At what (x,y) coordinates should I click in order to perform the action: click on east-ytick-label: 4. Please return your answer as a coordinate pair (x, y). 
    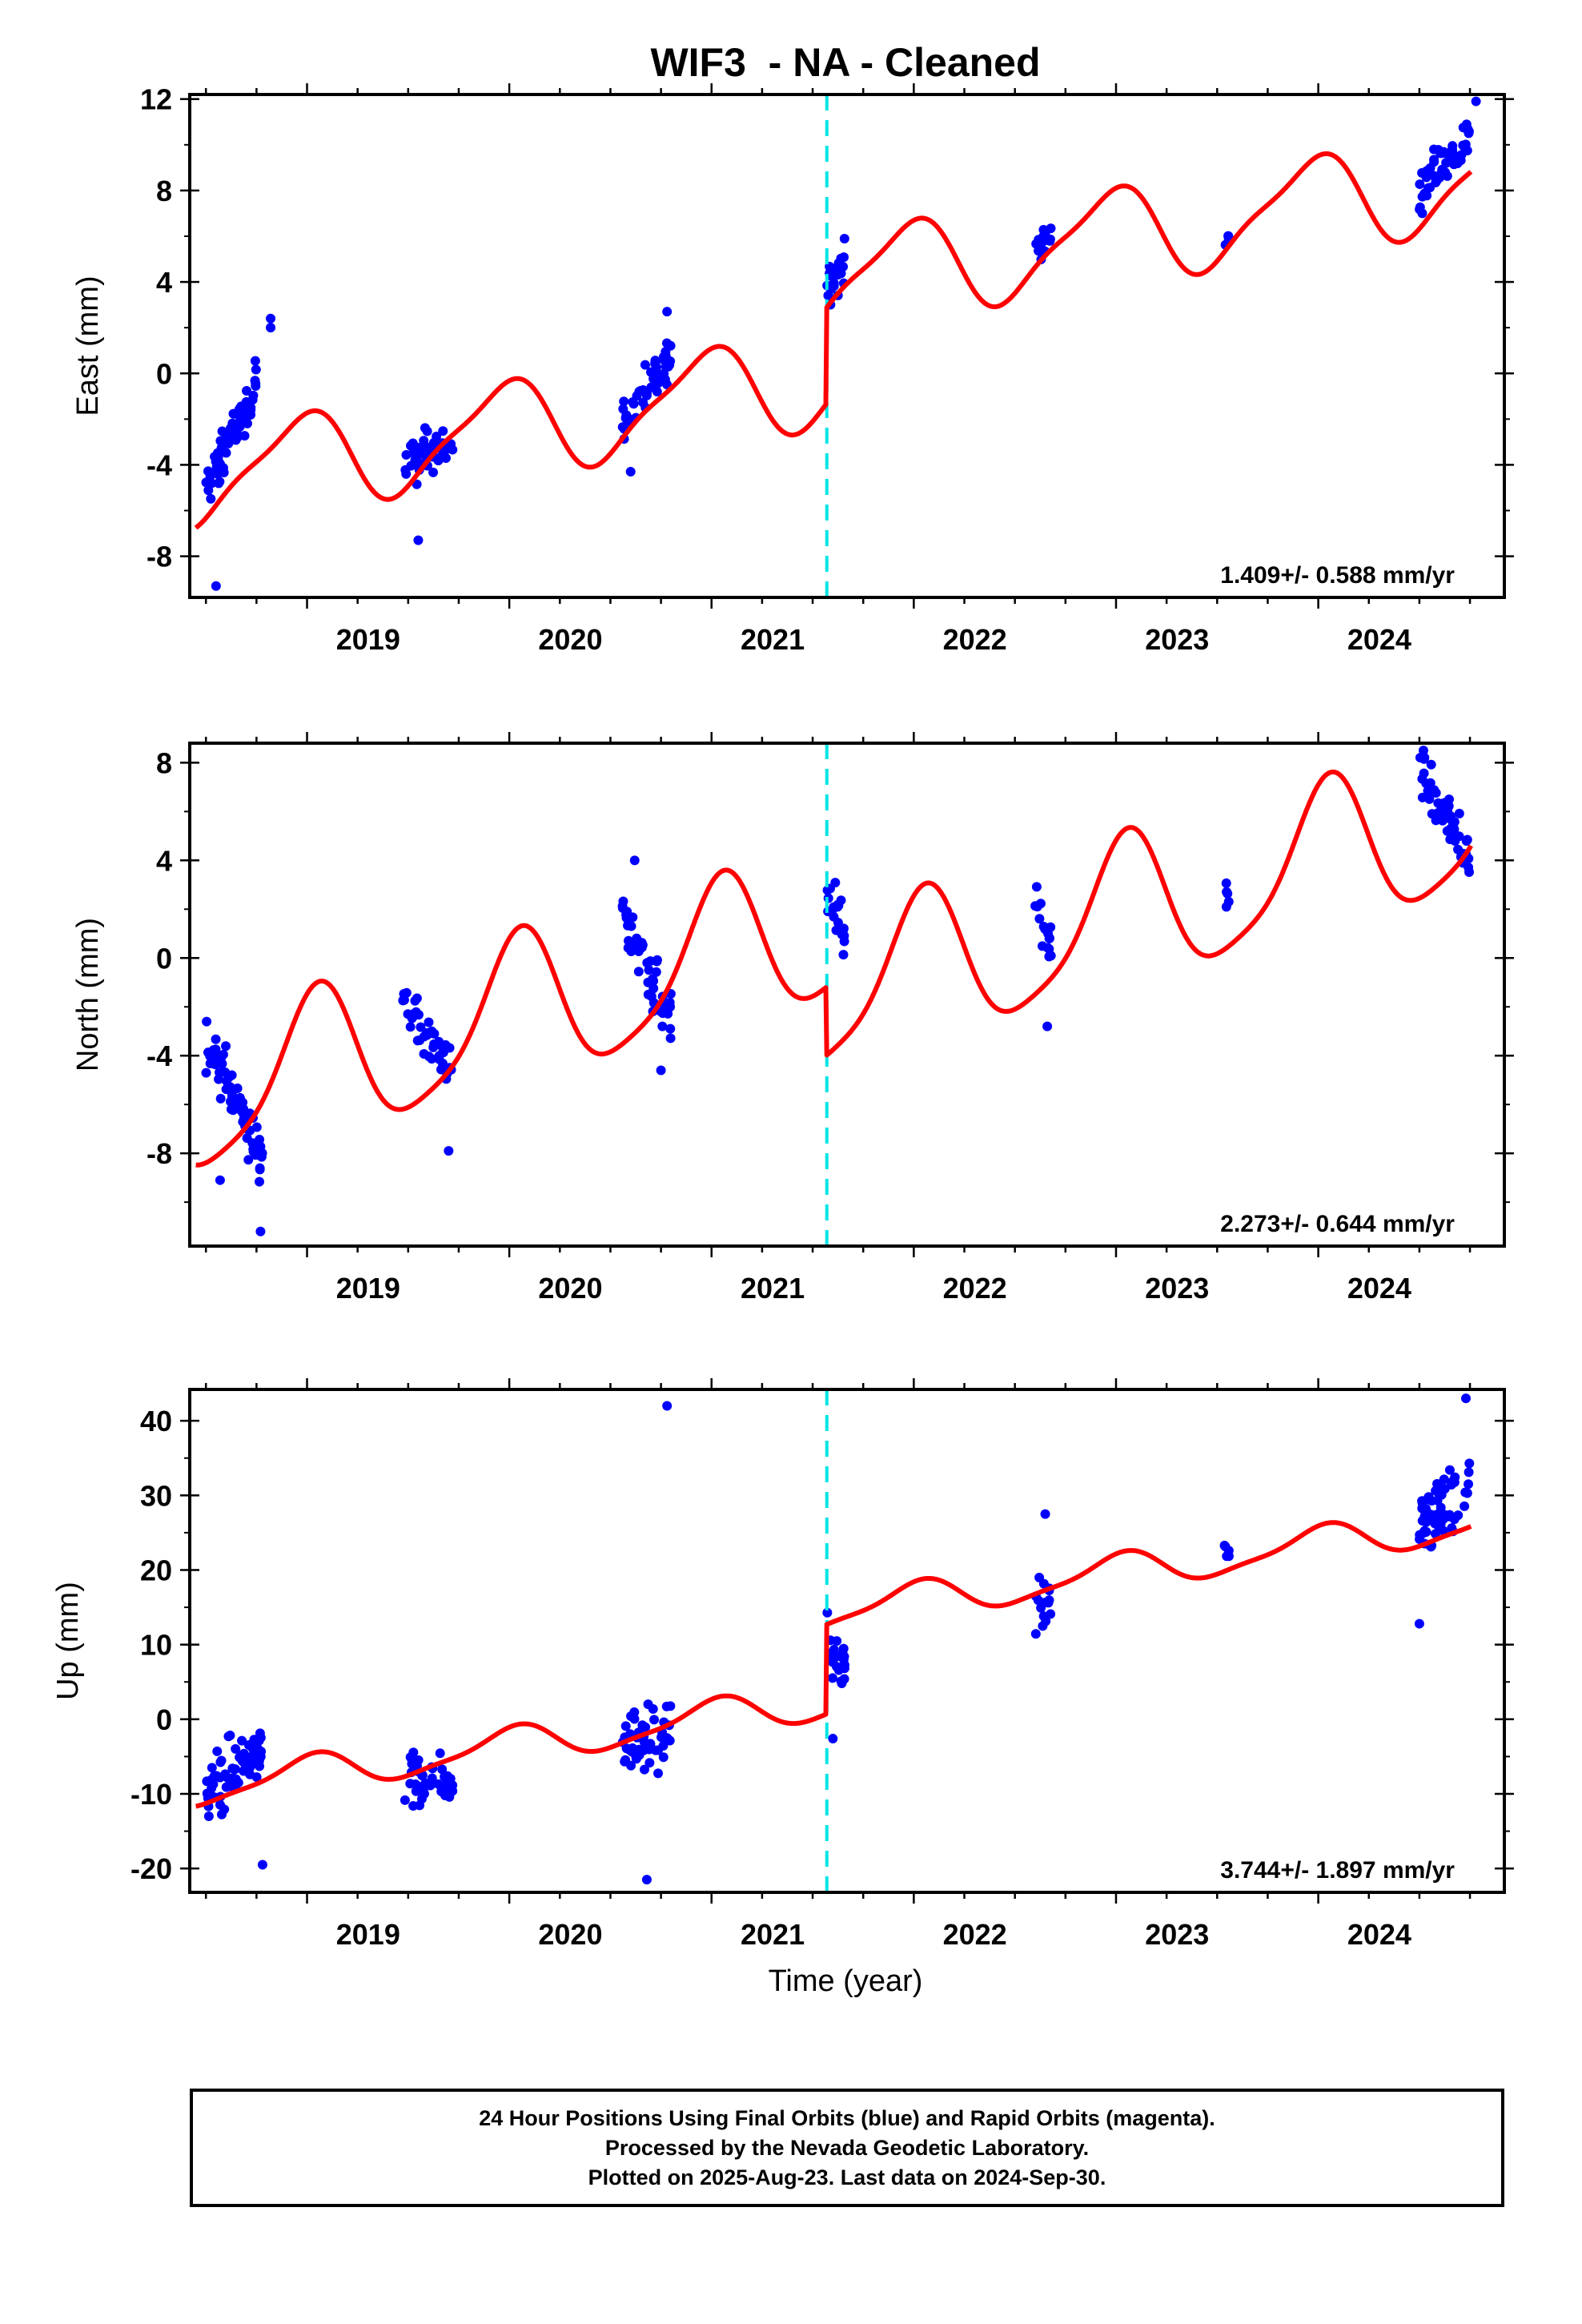
    Looking at the image, I should click on (164, 282).